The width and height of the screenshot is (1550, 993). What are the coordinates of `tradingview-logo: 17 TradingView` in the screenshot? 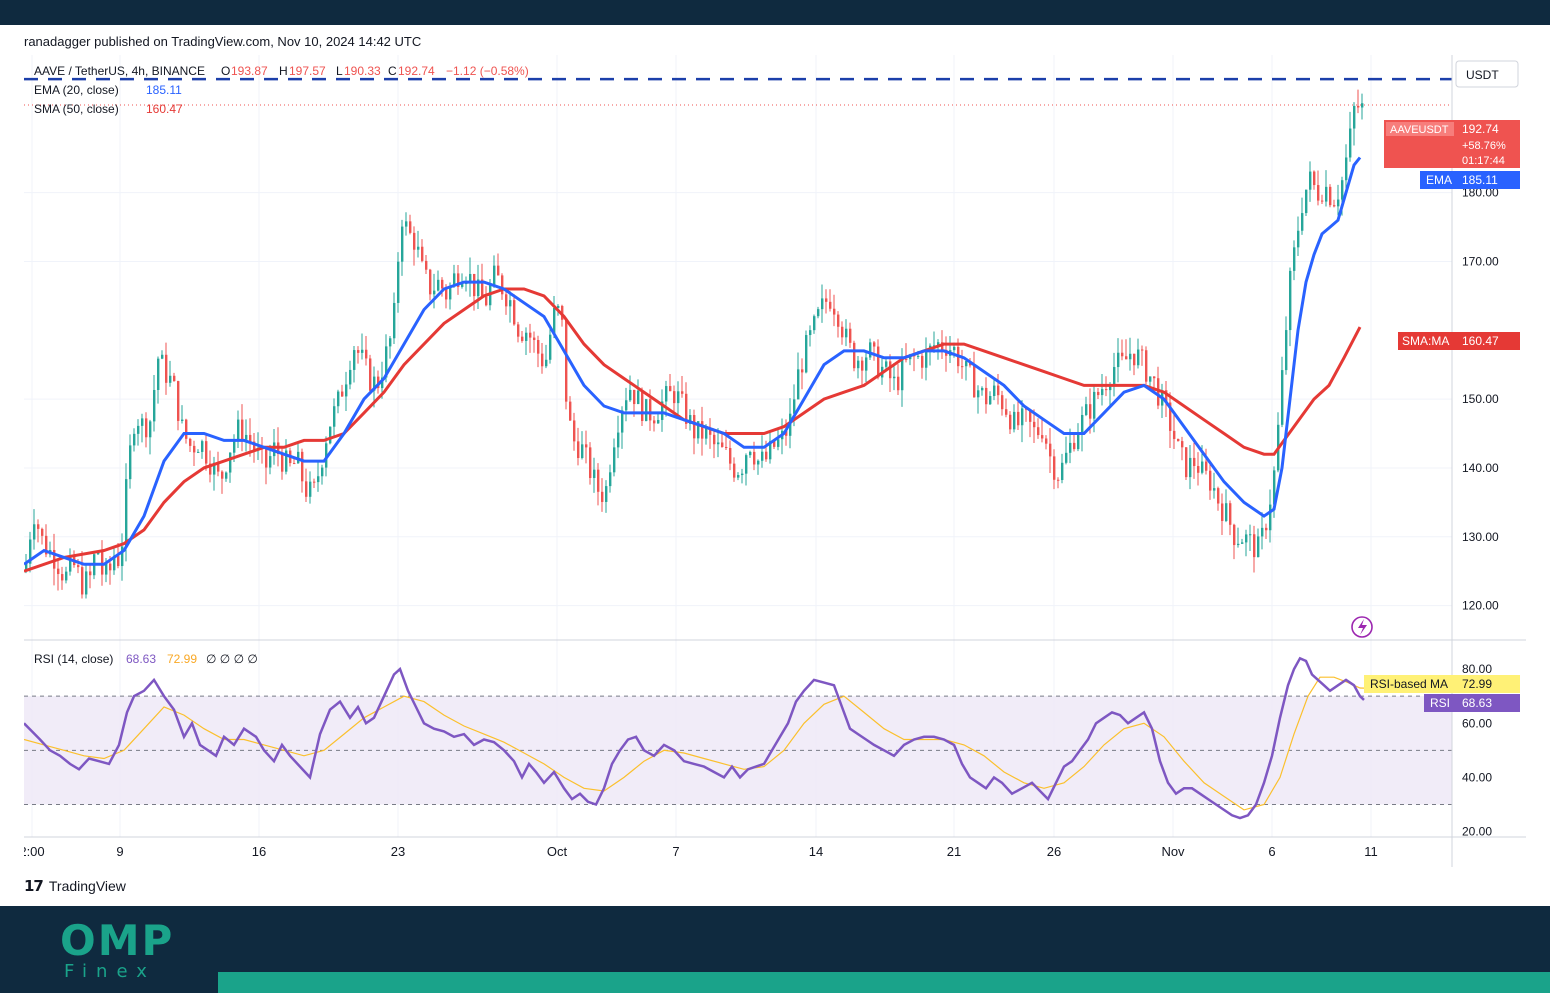 It's located at (75, 886).